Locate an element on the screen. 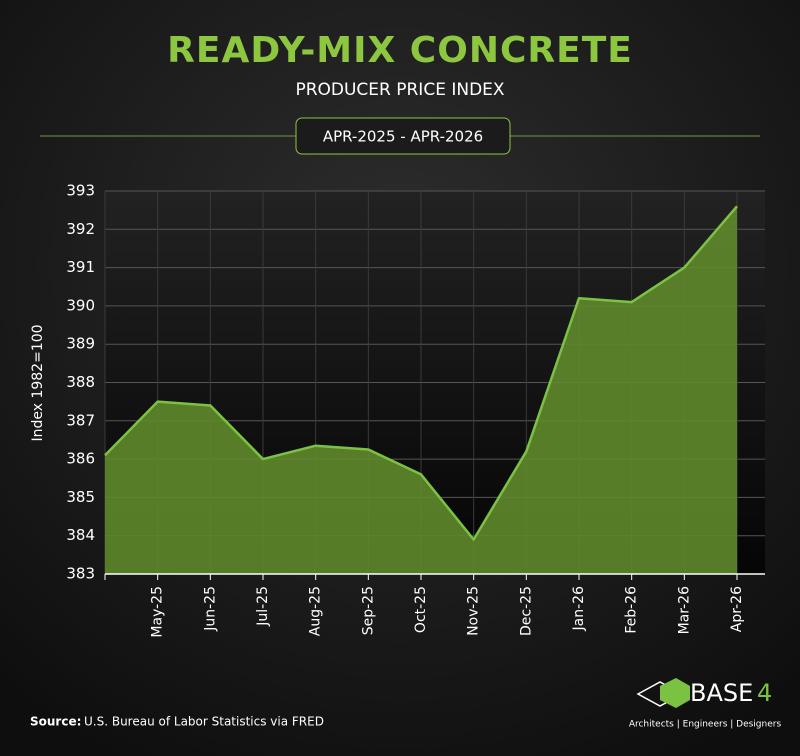 The height and width of the screenshot is (756, 800). date-box is located at coordinates (403, 136).